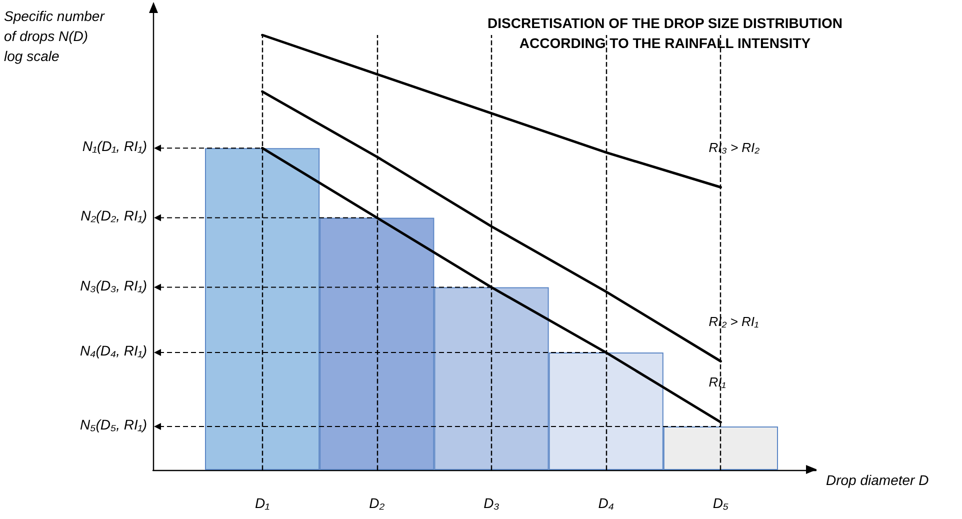 Image resolution: width=962 pixels, height=519 pixels. I want to click on annotation: N₄(D₄, RI₁), so click(113, 350).